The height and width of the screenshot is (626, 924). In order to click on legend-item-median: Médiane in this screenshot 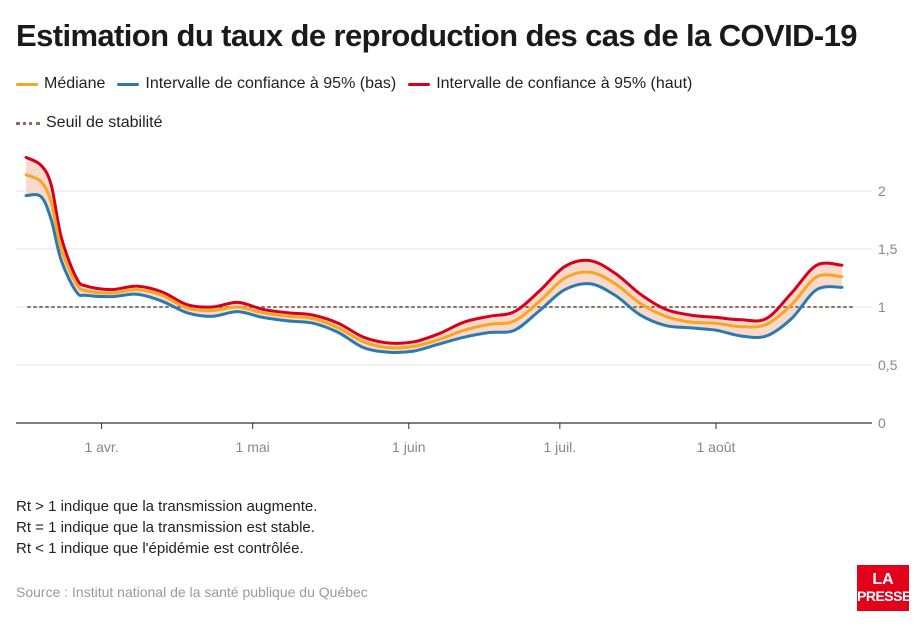, I will do `click(60, 84)`.